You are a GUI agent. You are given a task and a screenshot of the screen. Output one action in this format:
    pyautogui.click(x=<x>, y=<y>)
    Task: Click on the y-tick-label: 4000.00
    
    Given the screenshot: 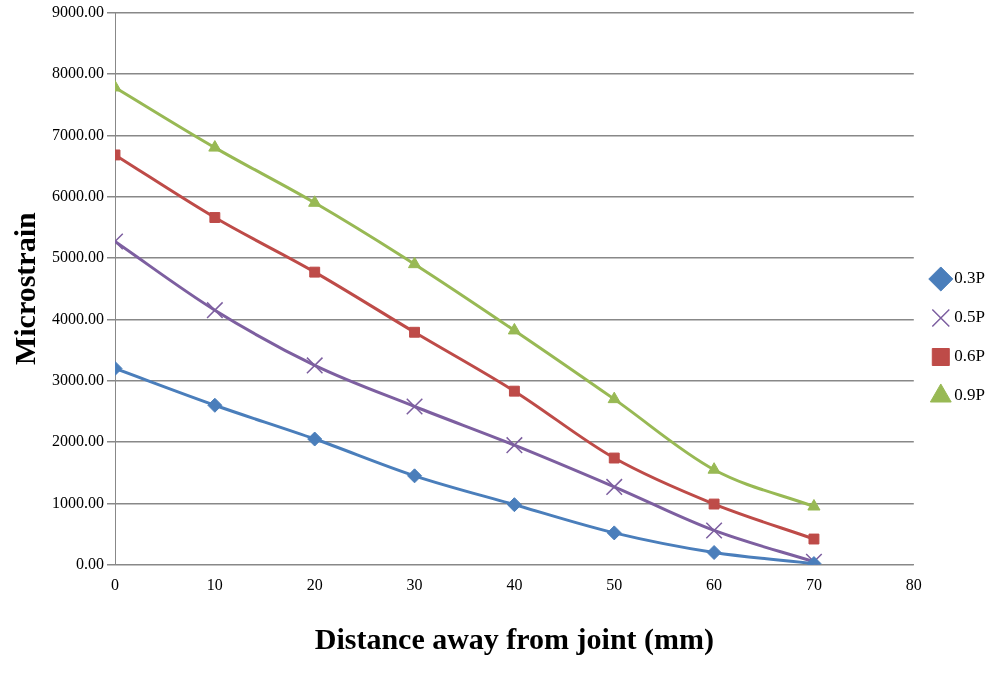 What is the action you would take?
    pyautogui.click(x=78, y=318)
    